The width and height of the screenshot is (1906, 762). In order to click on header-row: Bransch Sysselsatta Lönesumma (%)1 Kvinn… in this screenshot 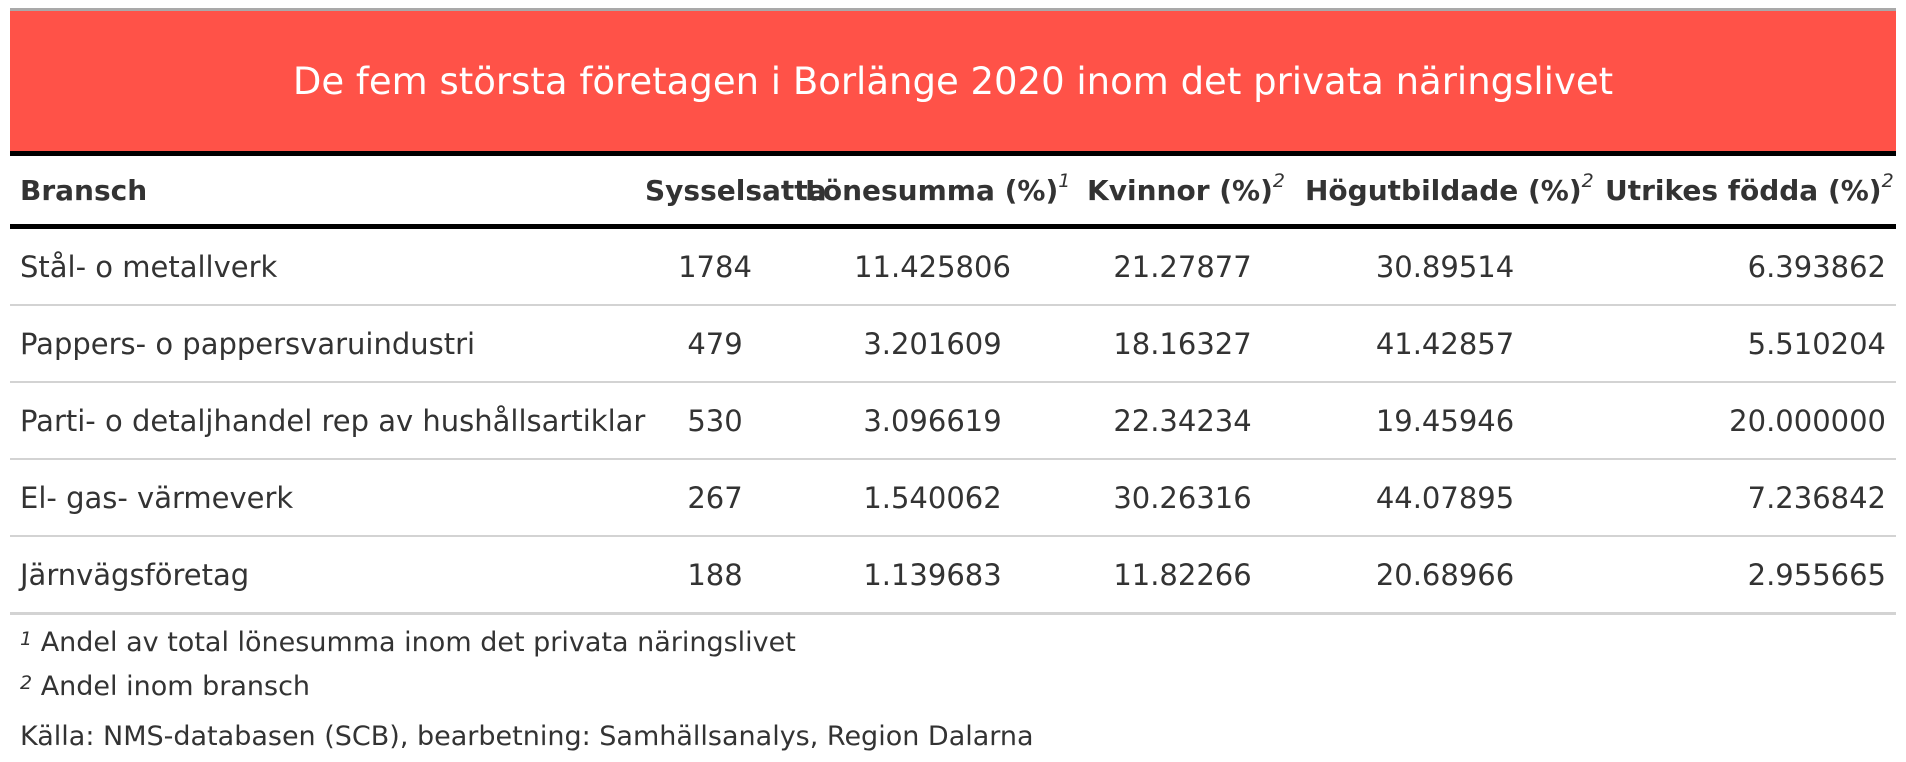, I will do `click(953, 190)`.